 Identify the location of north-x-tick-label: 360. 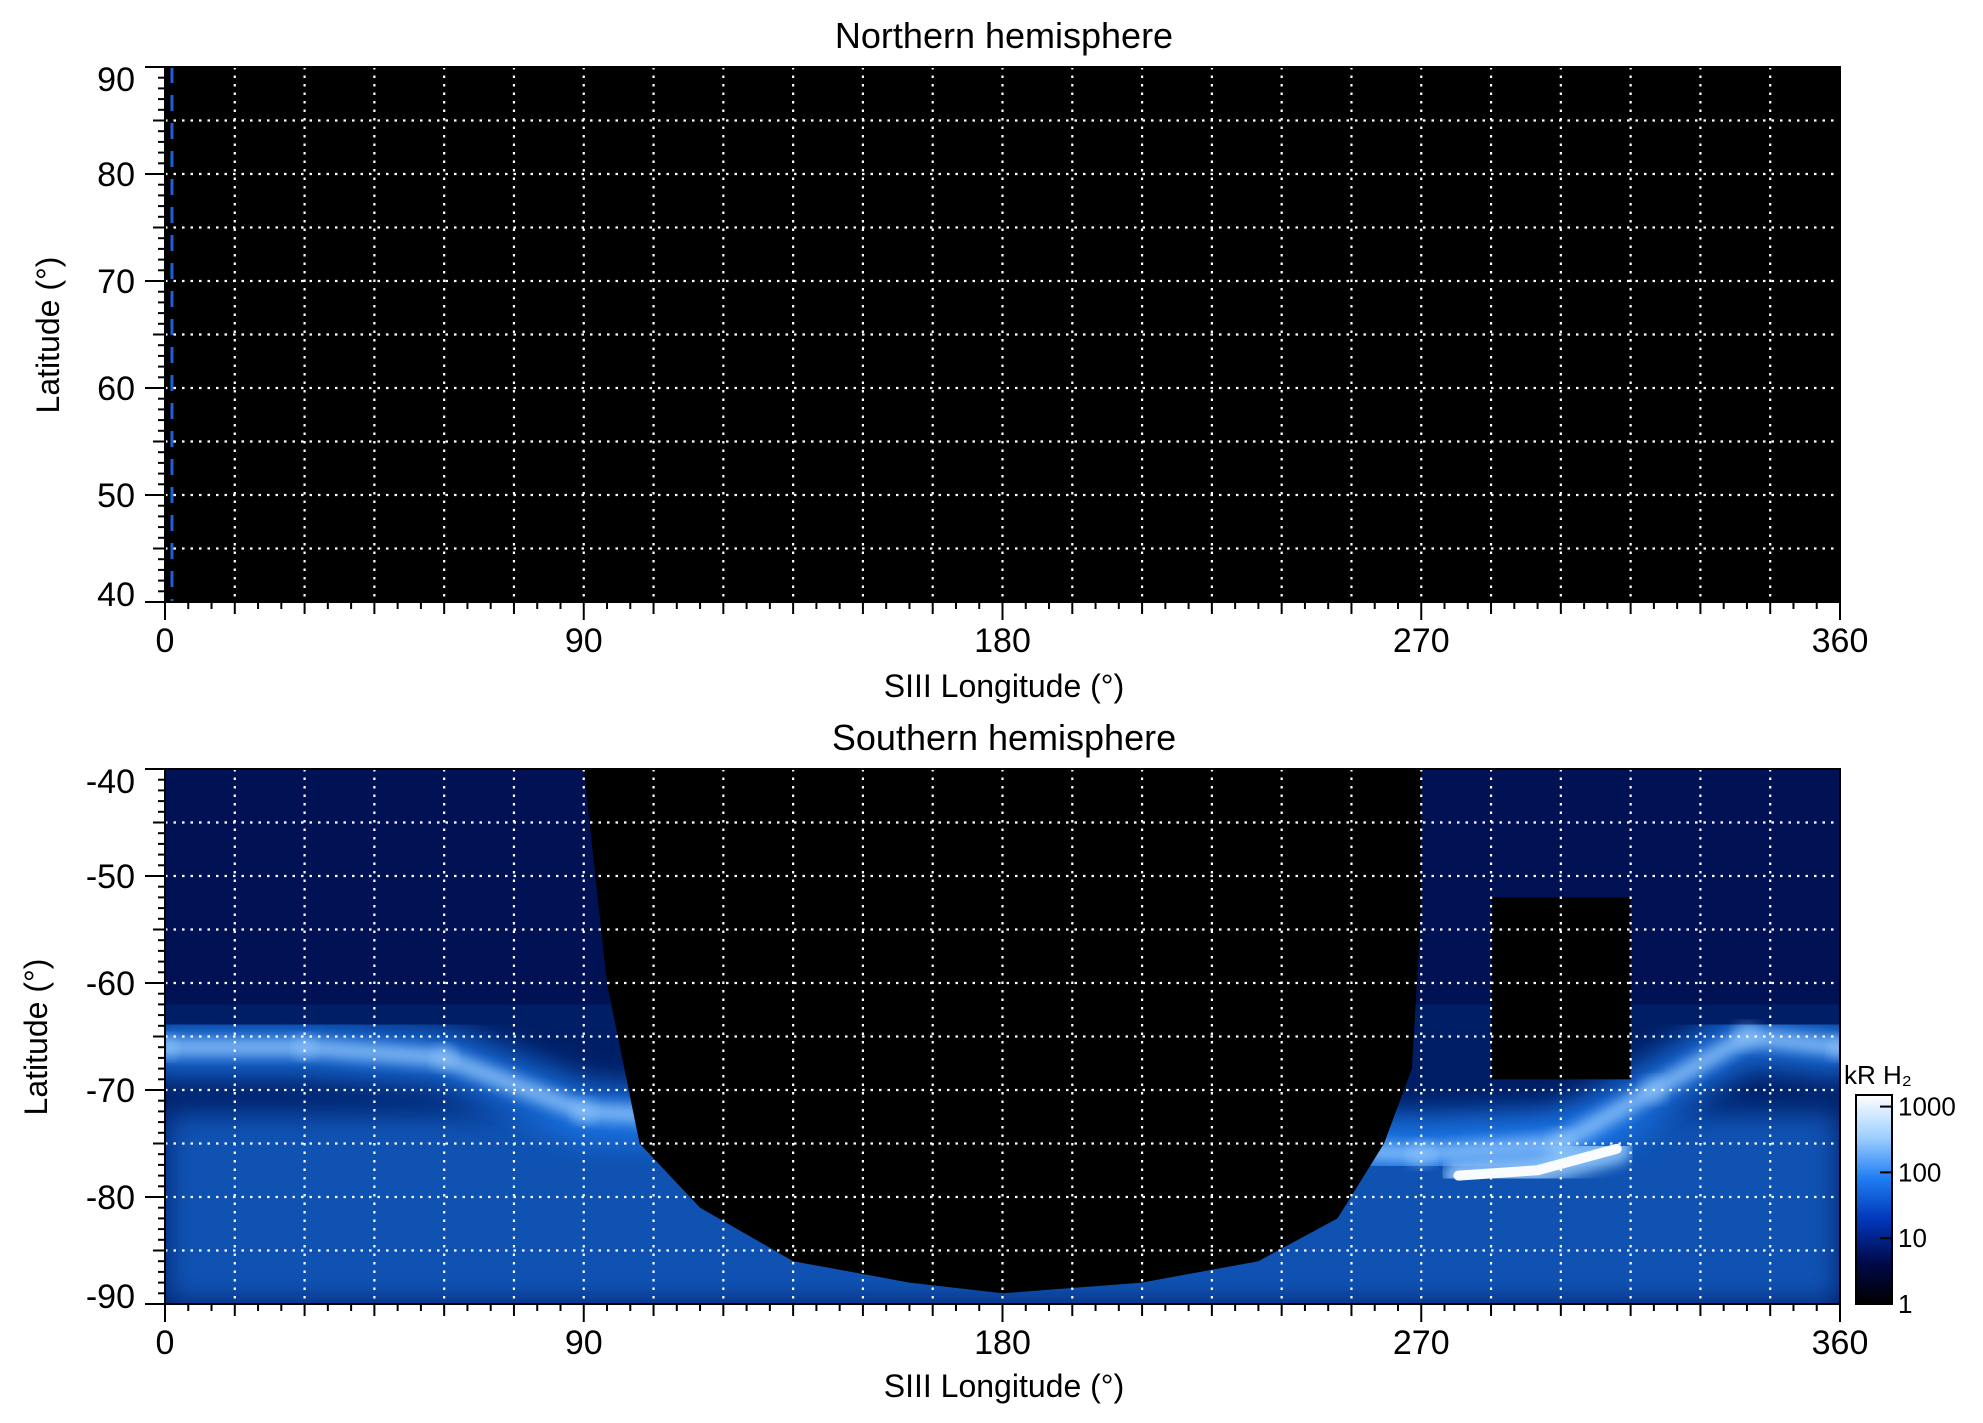
(1840, 641).